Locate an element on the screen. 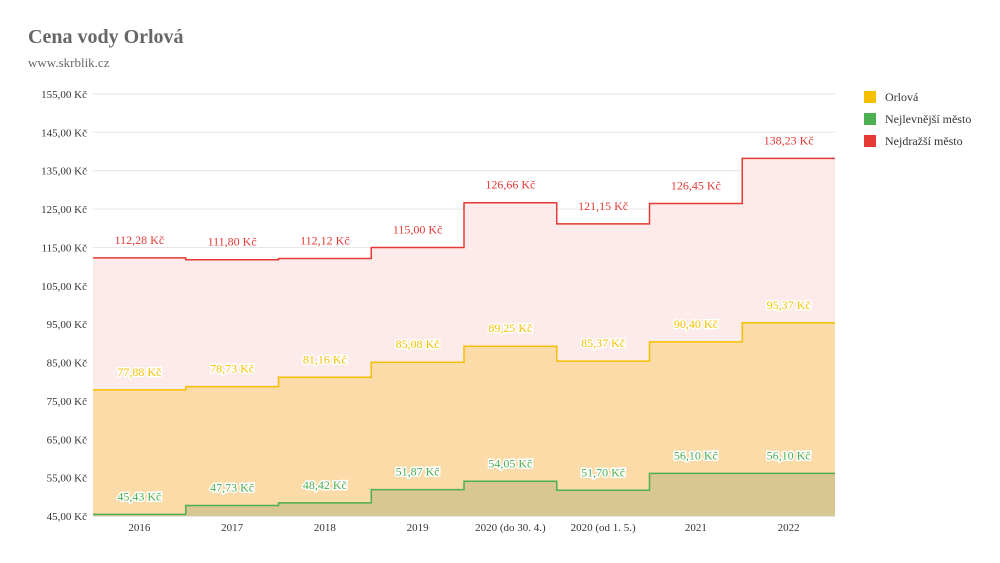 The image size is (1000, 563). data-label: 126,66 Kč is located at coordinates (510, 185).